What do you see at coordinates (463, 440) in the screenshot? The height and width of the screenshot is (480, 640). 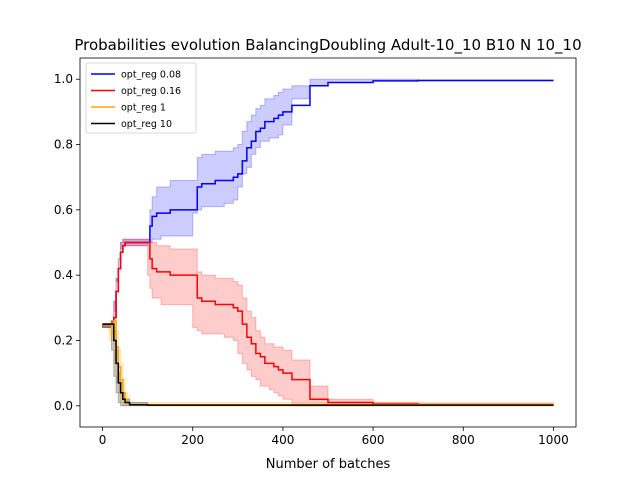 I see `x-tick-label: 800` at bounding box center [463, 440].